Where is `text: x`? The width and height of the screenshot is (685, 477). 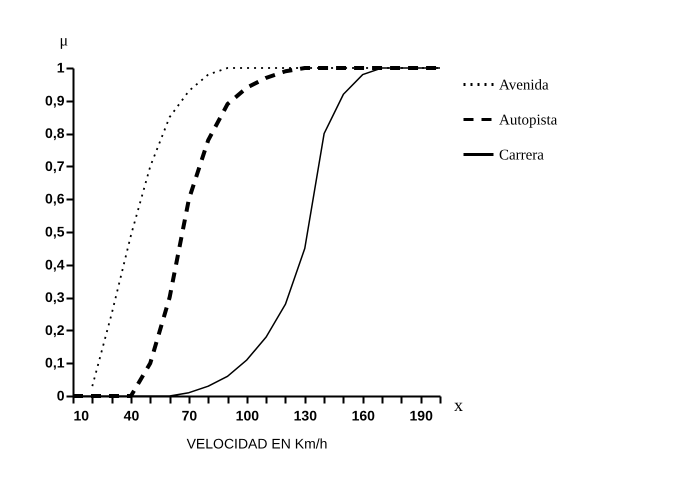 text: x is located at coordinates (458, 405).